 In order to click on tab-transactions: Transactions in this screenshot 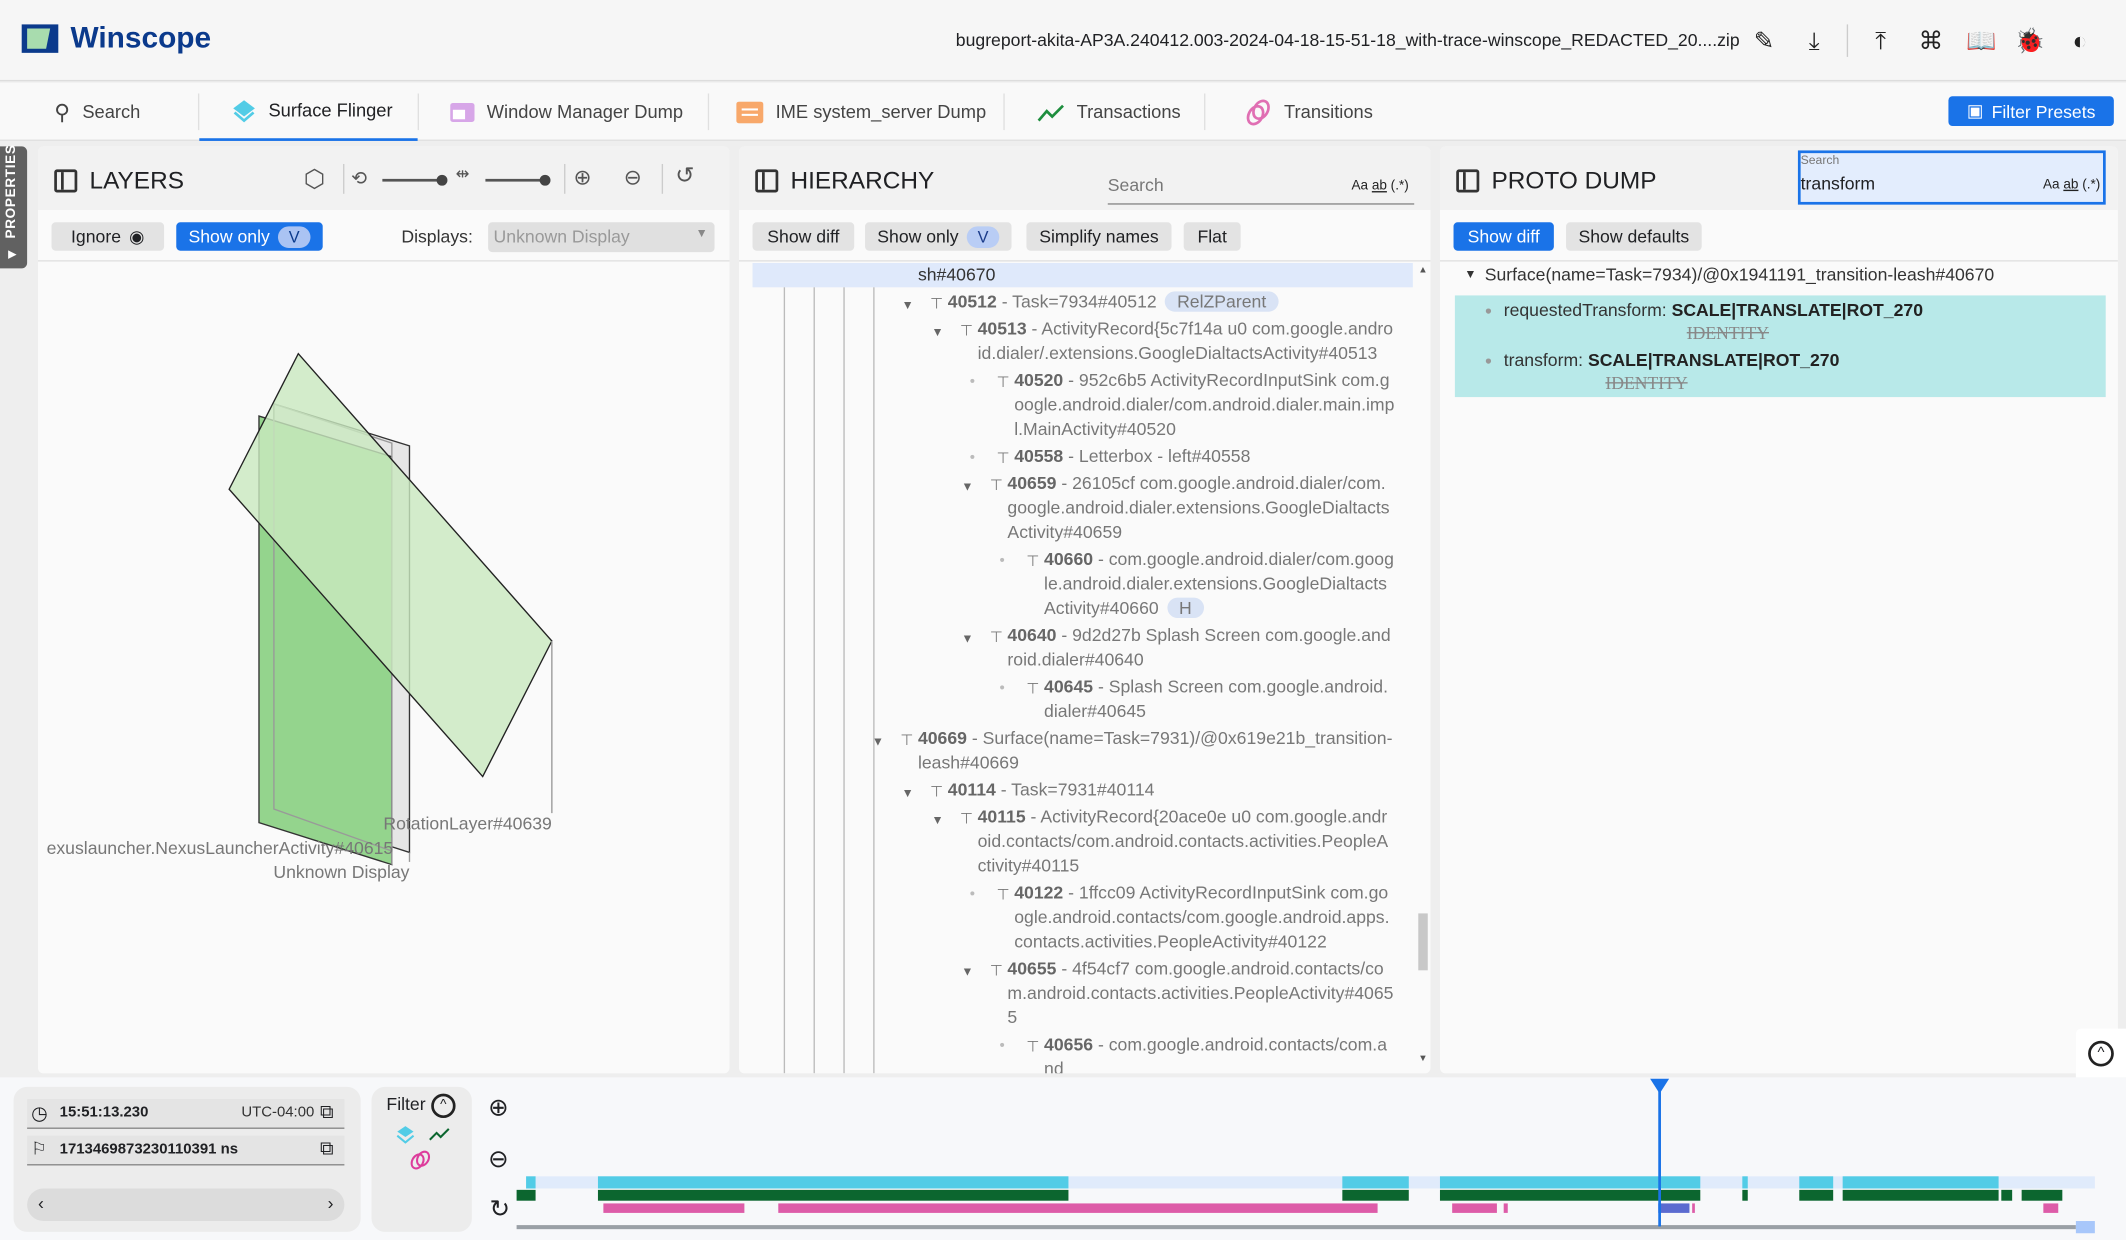, I will do `click(1109, 112)`.